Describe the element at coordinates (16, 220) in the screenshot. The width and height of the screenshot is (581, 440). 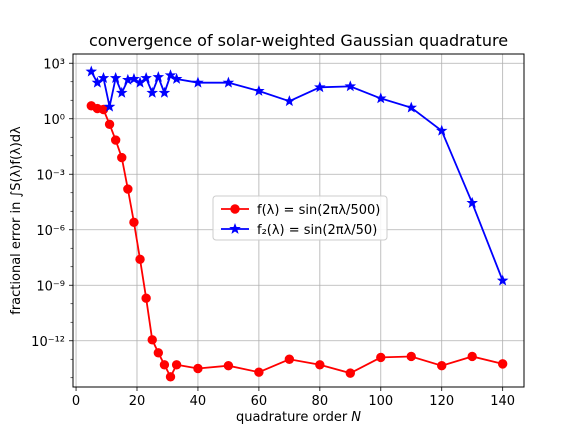
I see `y-axis-title: fractional error in ∫S(λ)f(λ)dλ` at that location.